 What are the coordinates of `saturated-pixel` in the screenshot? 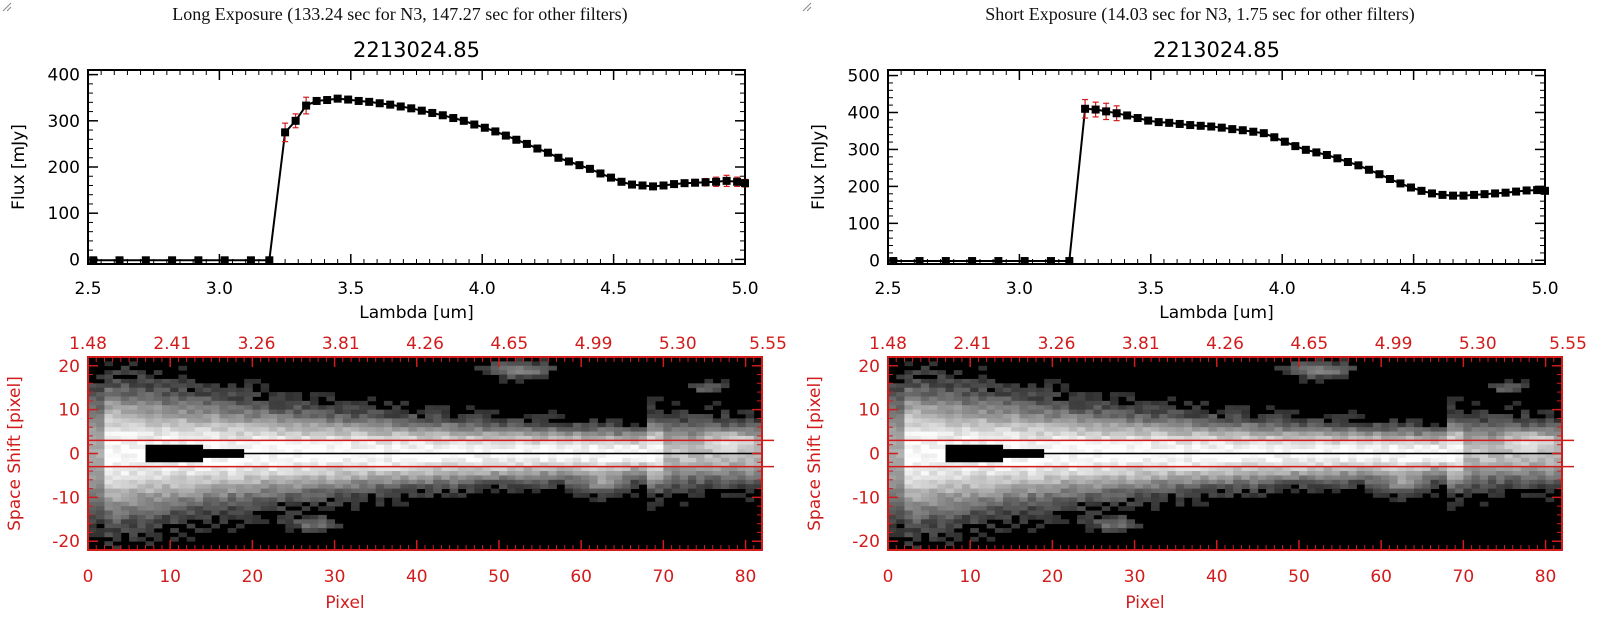 It's located at (950, 447).